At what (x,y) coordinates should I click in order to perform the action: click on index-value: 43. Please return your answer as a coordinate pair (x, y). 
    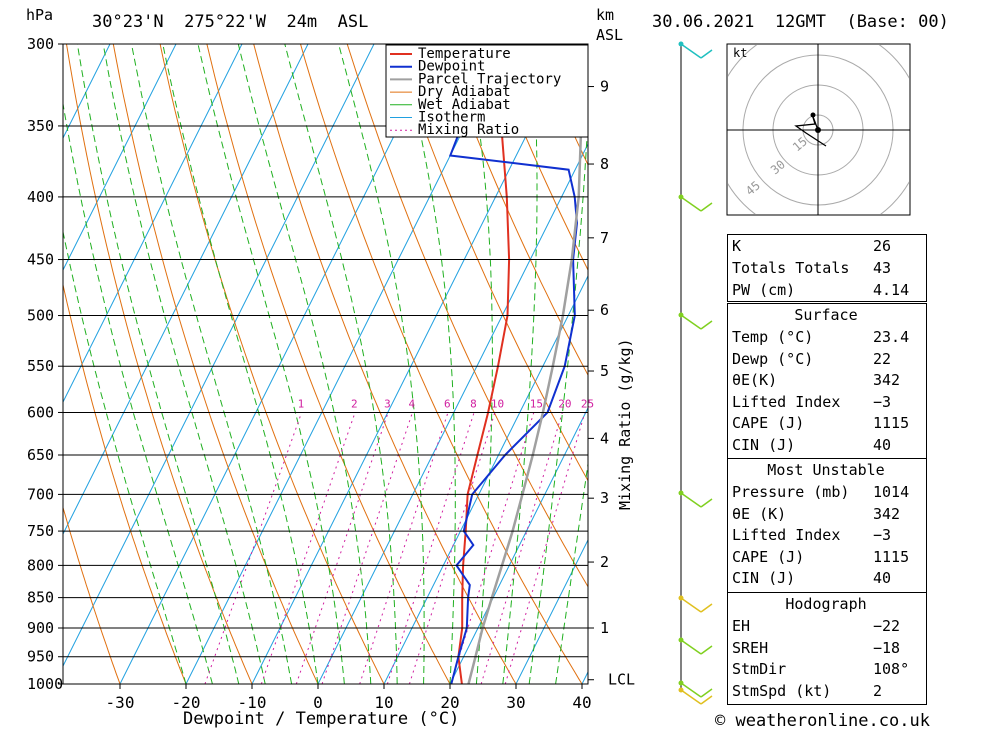
    Looking at the image, I should click on (882, 268).